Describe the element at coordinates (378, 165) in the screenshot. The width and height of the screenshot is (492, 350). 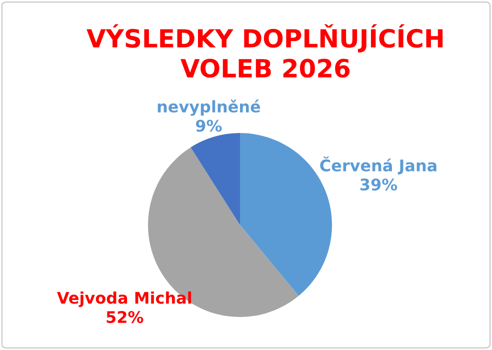
I see `slice-label: Červená Jana` at that location.